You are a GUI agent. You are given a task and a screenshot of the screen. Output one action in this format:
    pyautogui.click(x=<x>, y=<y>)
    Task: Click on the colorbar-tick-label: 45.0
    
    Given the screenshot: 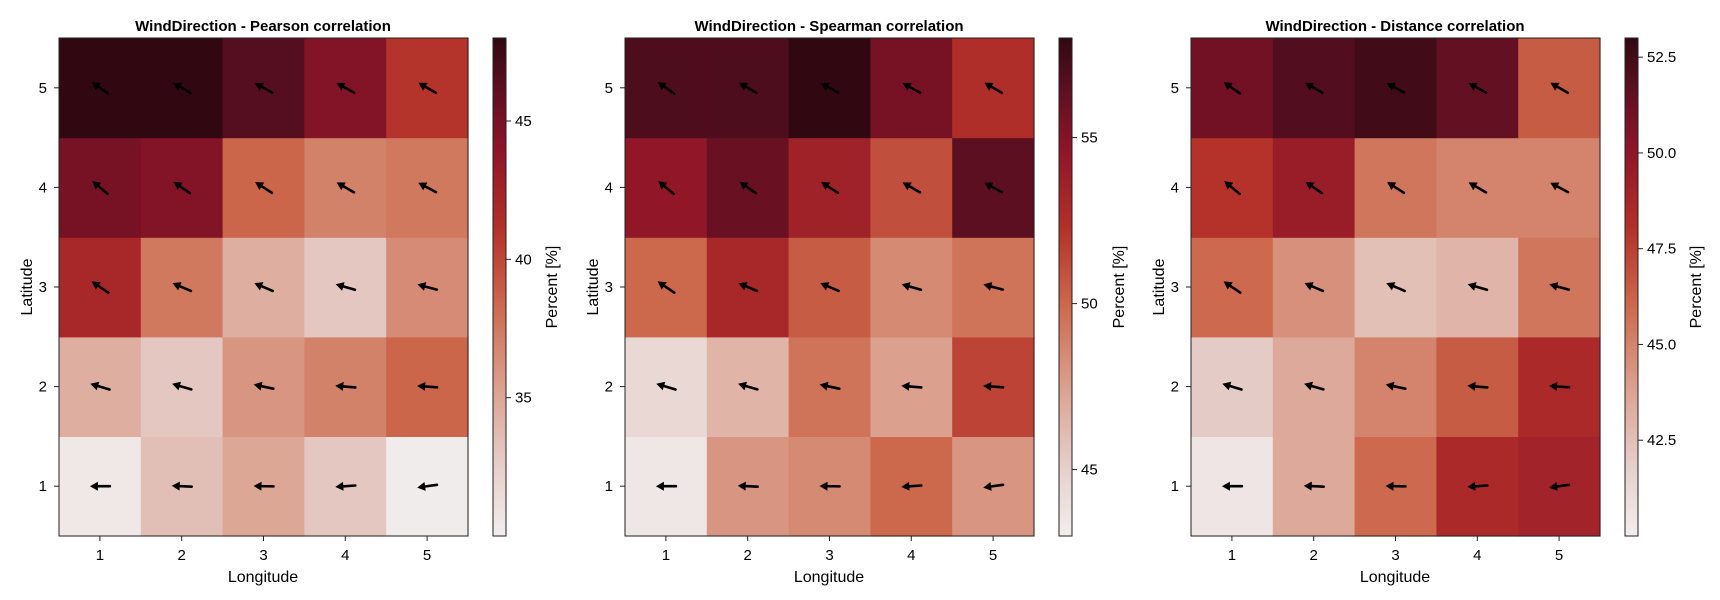 What is the action you would take?
    pyautogui.click(x=1661, y=344)
    